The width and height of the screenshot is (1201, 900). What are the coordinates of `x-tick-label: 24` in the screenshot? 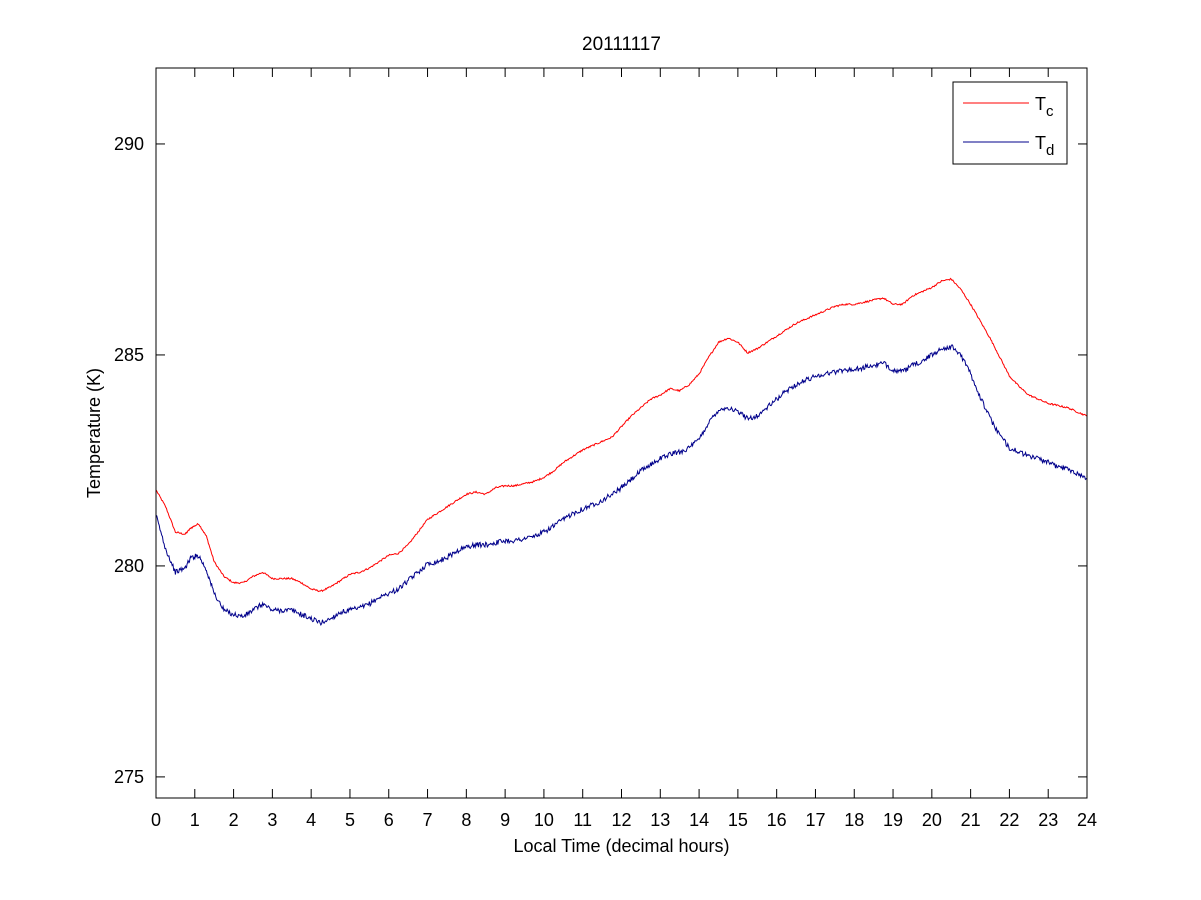 It's located at (1087, 820).